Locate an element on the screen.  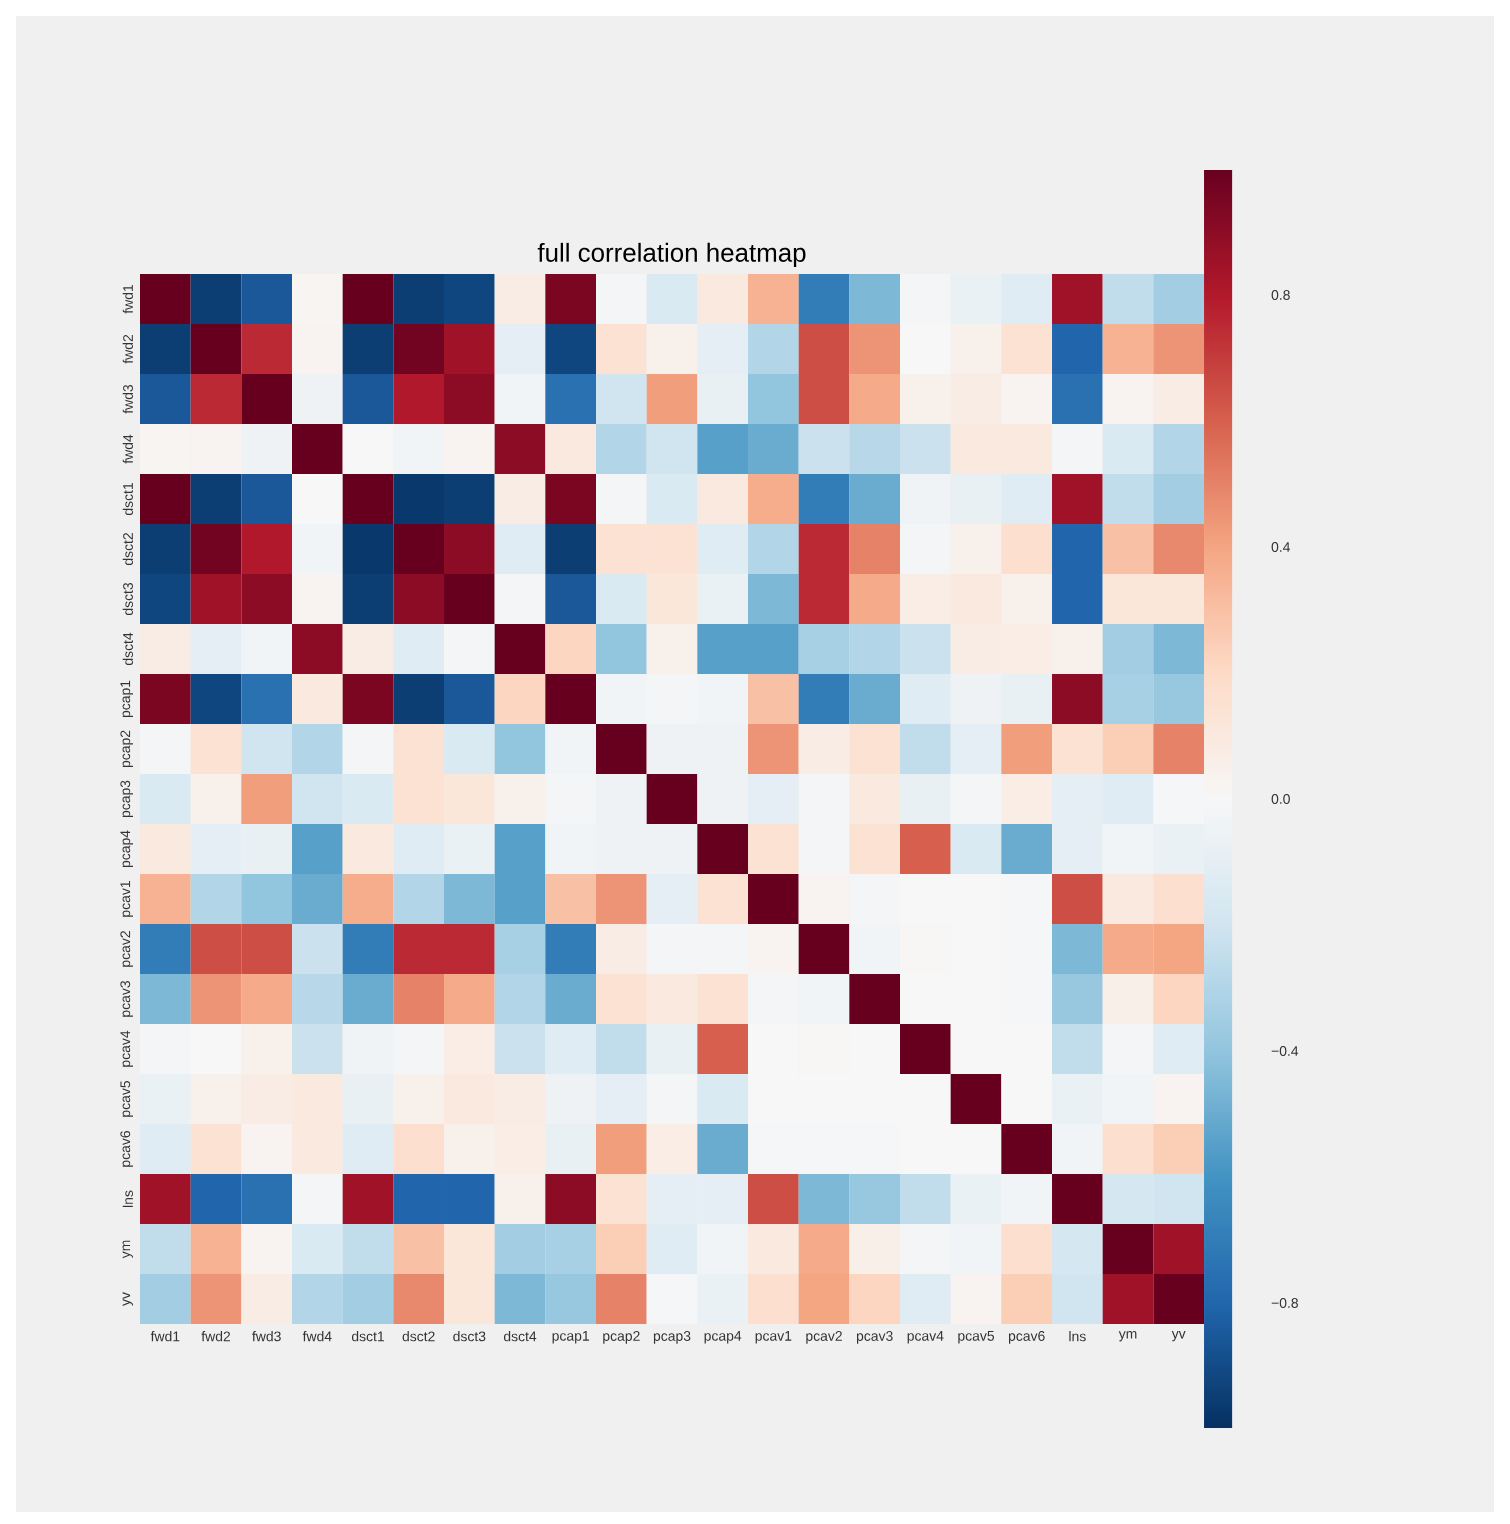
chart-title: full correlation heatmap is located at coordinates (671, 255).